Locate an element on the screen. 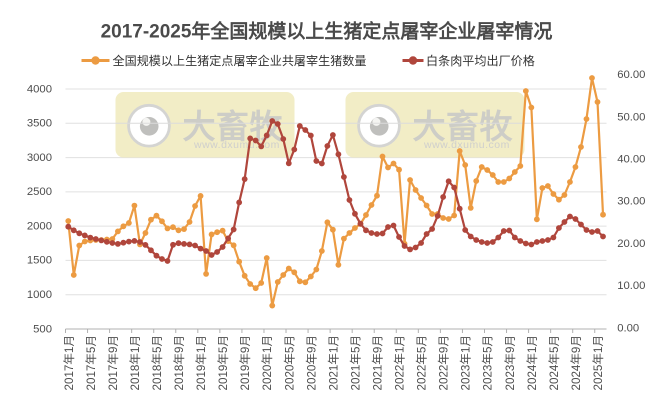 The height and width of the screenshot is (404, 653). svg-text: 50.00 is located at coordinates (631, 117).